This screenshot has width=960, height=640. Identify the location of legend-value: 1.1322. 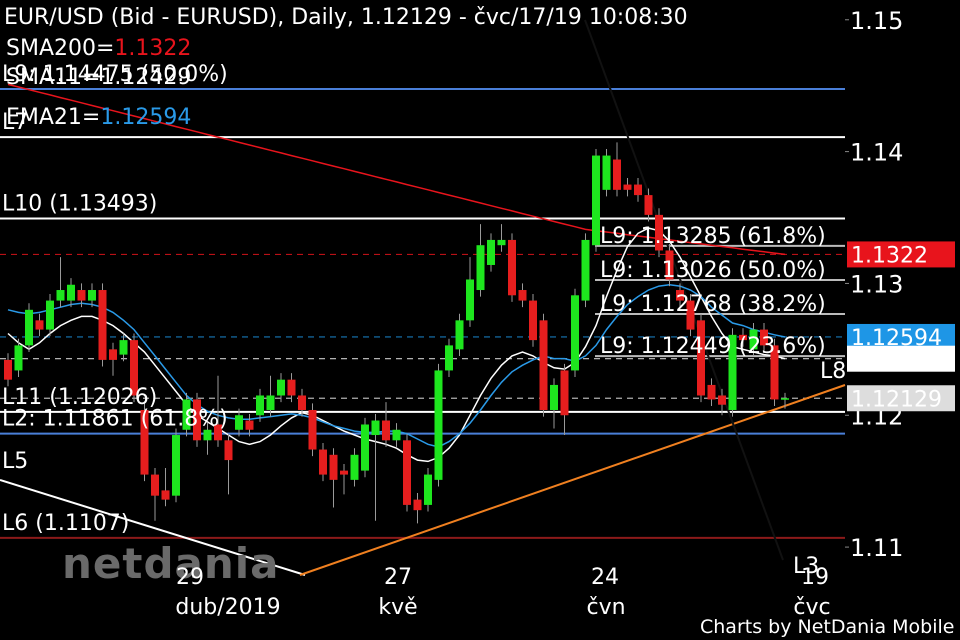
(152, 48).